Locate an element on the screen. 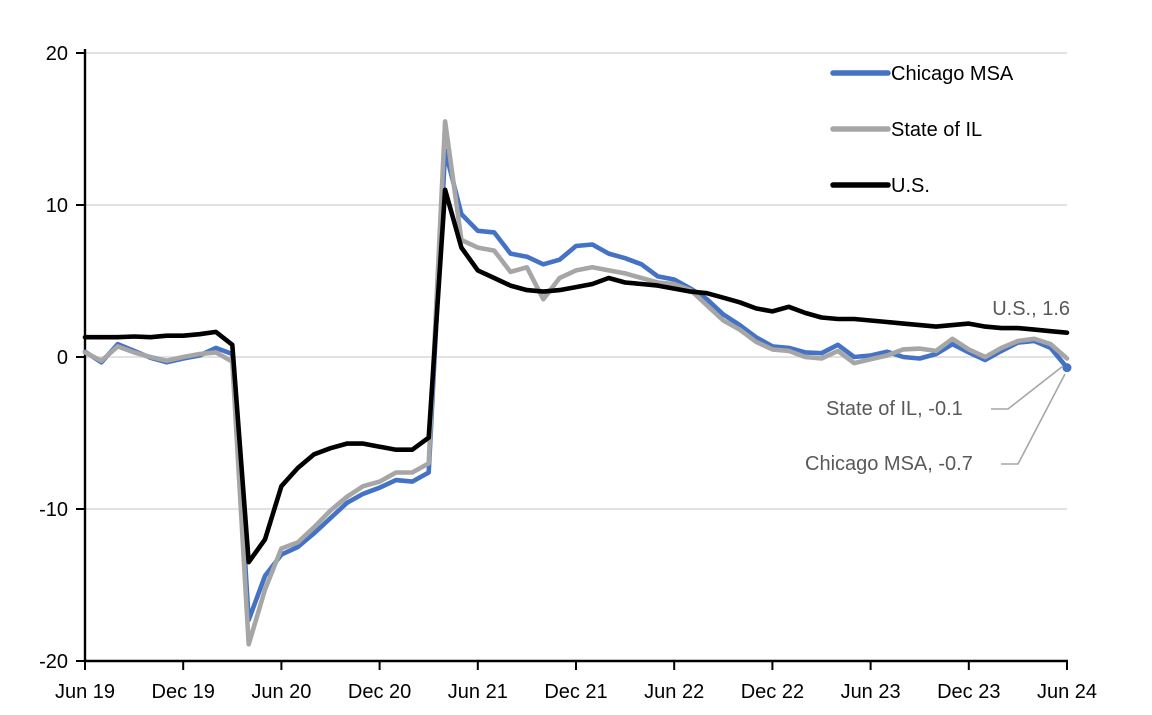  x-tick-label-jun-20: Jun 20 is located at coordinates (281, 692).